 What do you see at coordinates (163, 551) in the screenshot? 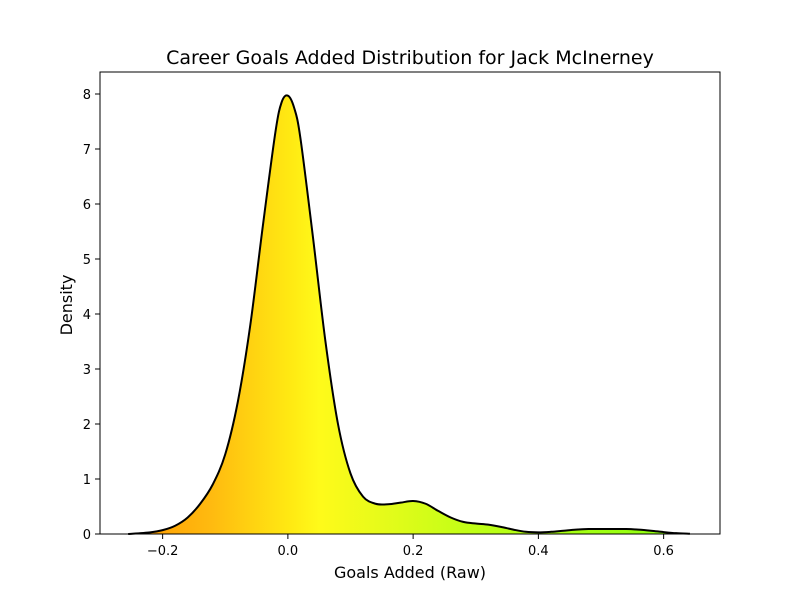
I see `x-tick-label: −0.2` at bounding box center [163, 551].